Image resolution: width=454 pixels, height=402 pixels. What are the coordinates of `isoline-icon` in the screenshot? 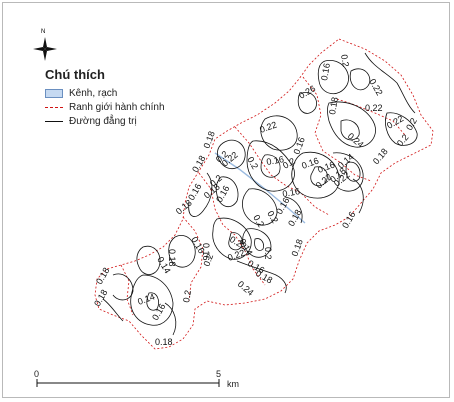 It's located at (54, 121).